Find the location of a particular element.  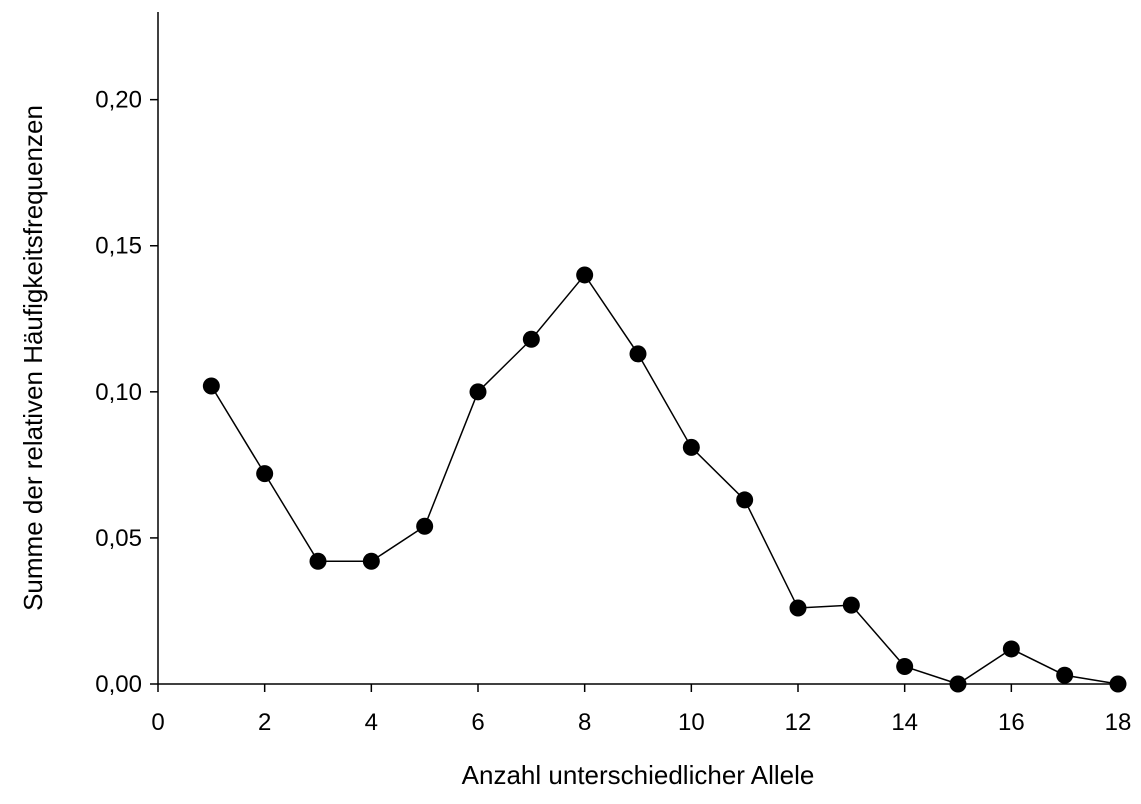

y-tick-label: 0,10 is located at coordinates (118, 392).